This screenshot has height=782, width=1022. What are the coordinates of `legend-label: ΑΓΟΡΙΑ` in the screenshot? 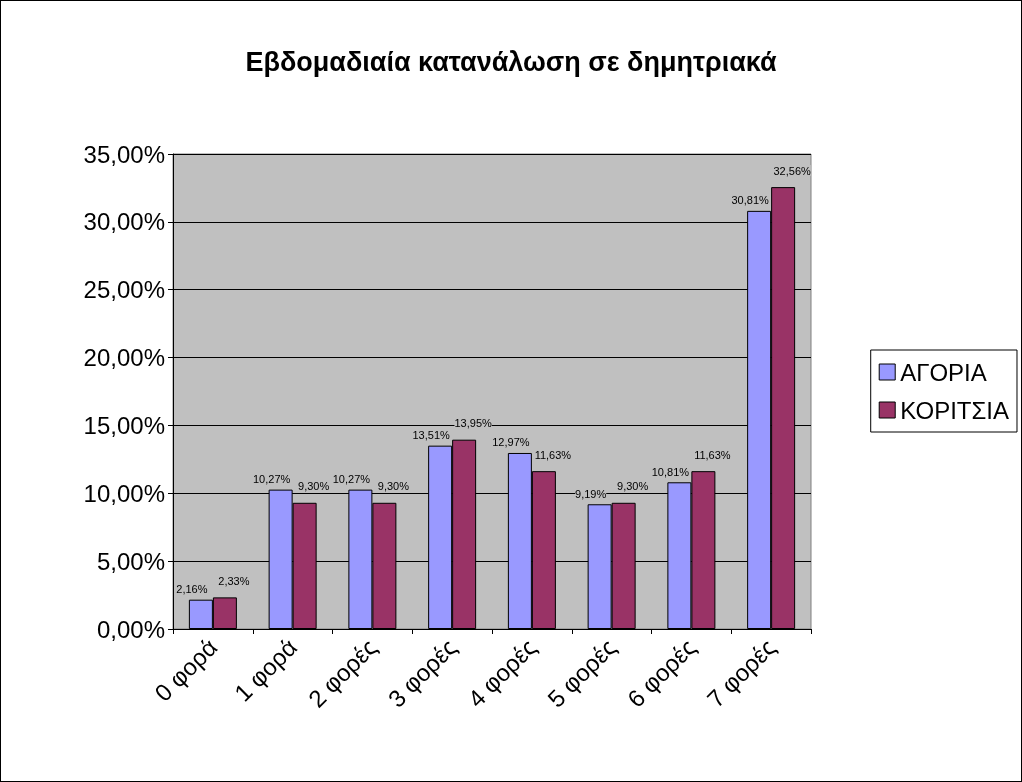 It's located at (943, 372).